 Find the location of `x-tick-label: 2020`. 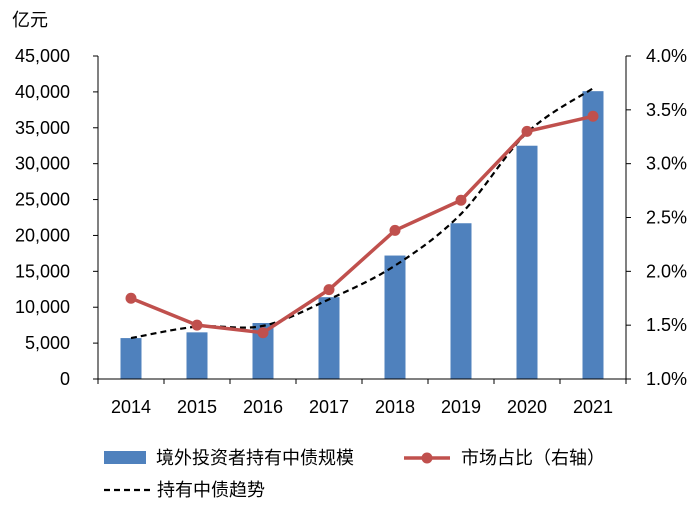

x-tick-label: 2020 is located at coordinates (527, 407).